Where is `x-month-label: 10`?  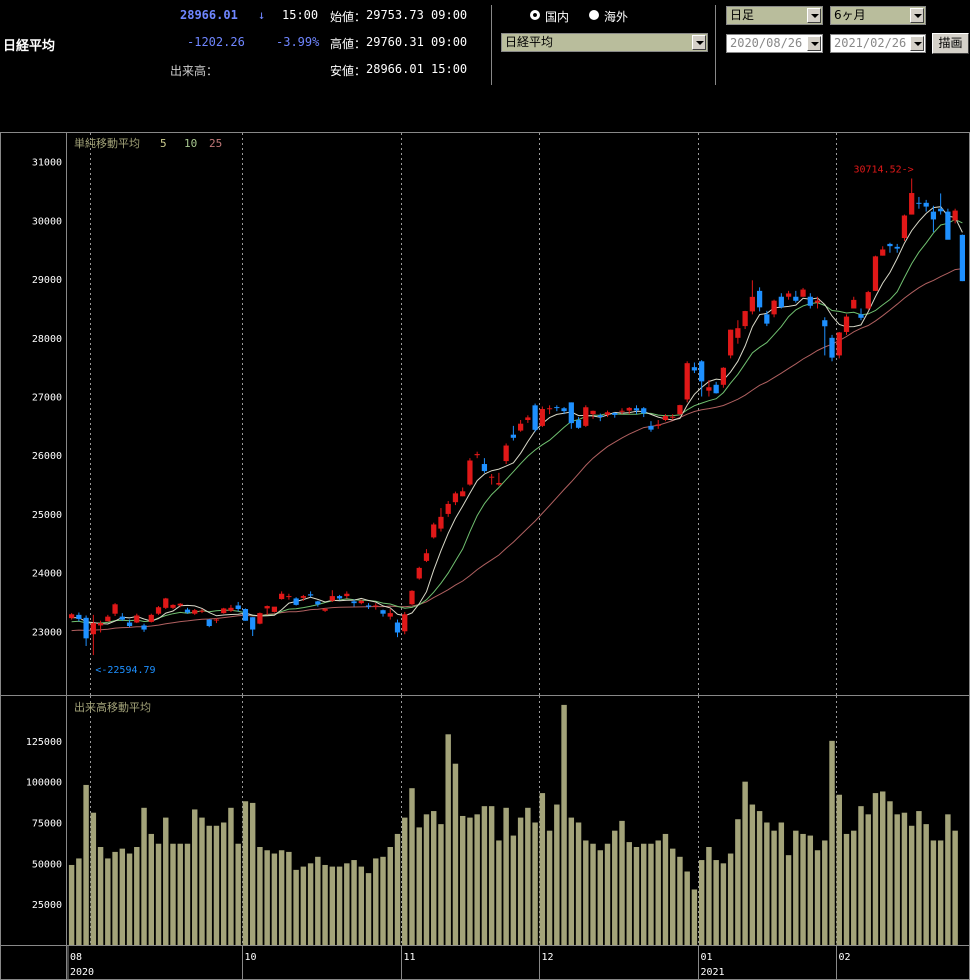 x-month-label: 10 is located at coordinates (251, 957).